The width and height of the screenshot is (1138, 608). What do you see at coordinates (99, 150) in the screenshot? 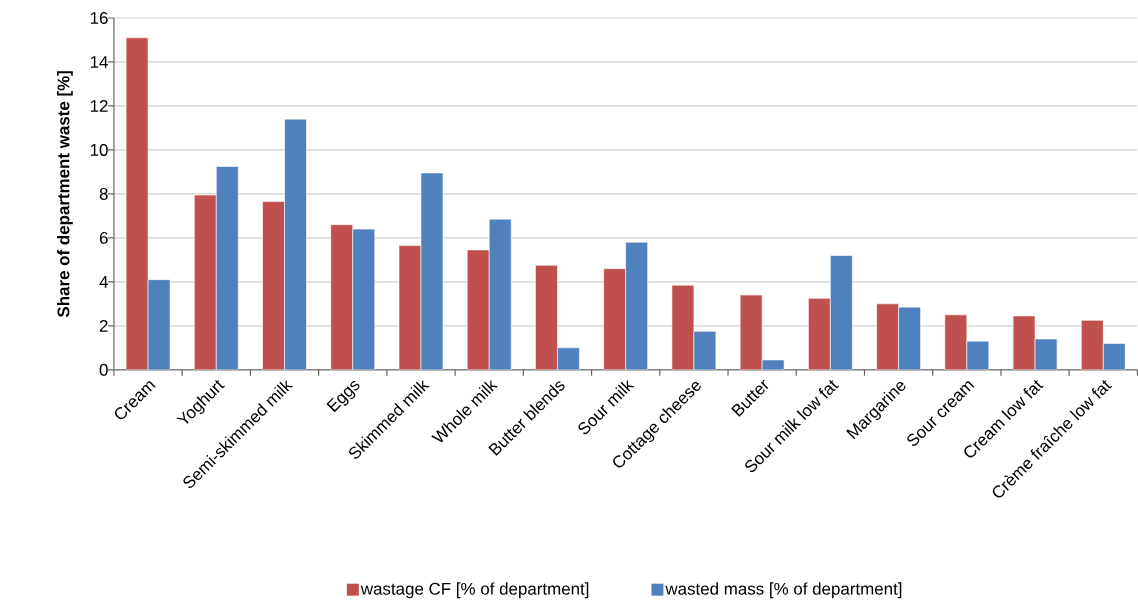
I see `y-tick-label: 10` at bounding box center [99, 150].